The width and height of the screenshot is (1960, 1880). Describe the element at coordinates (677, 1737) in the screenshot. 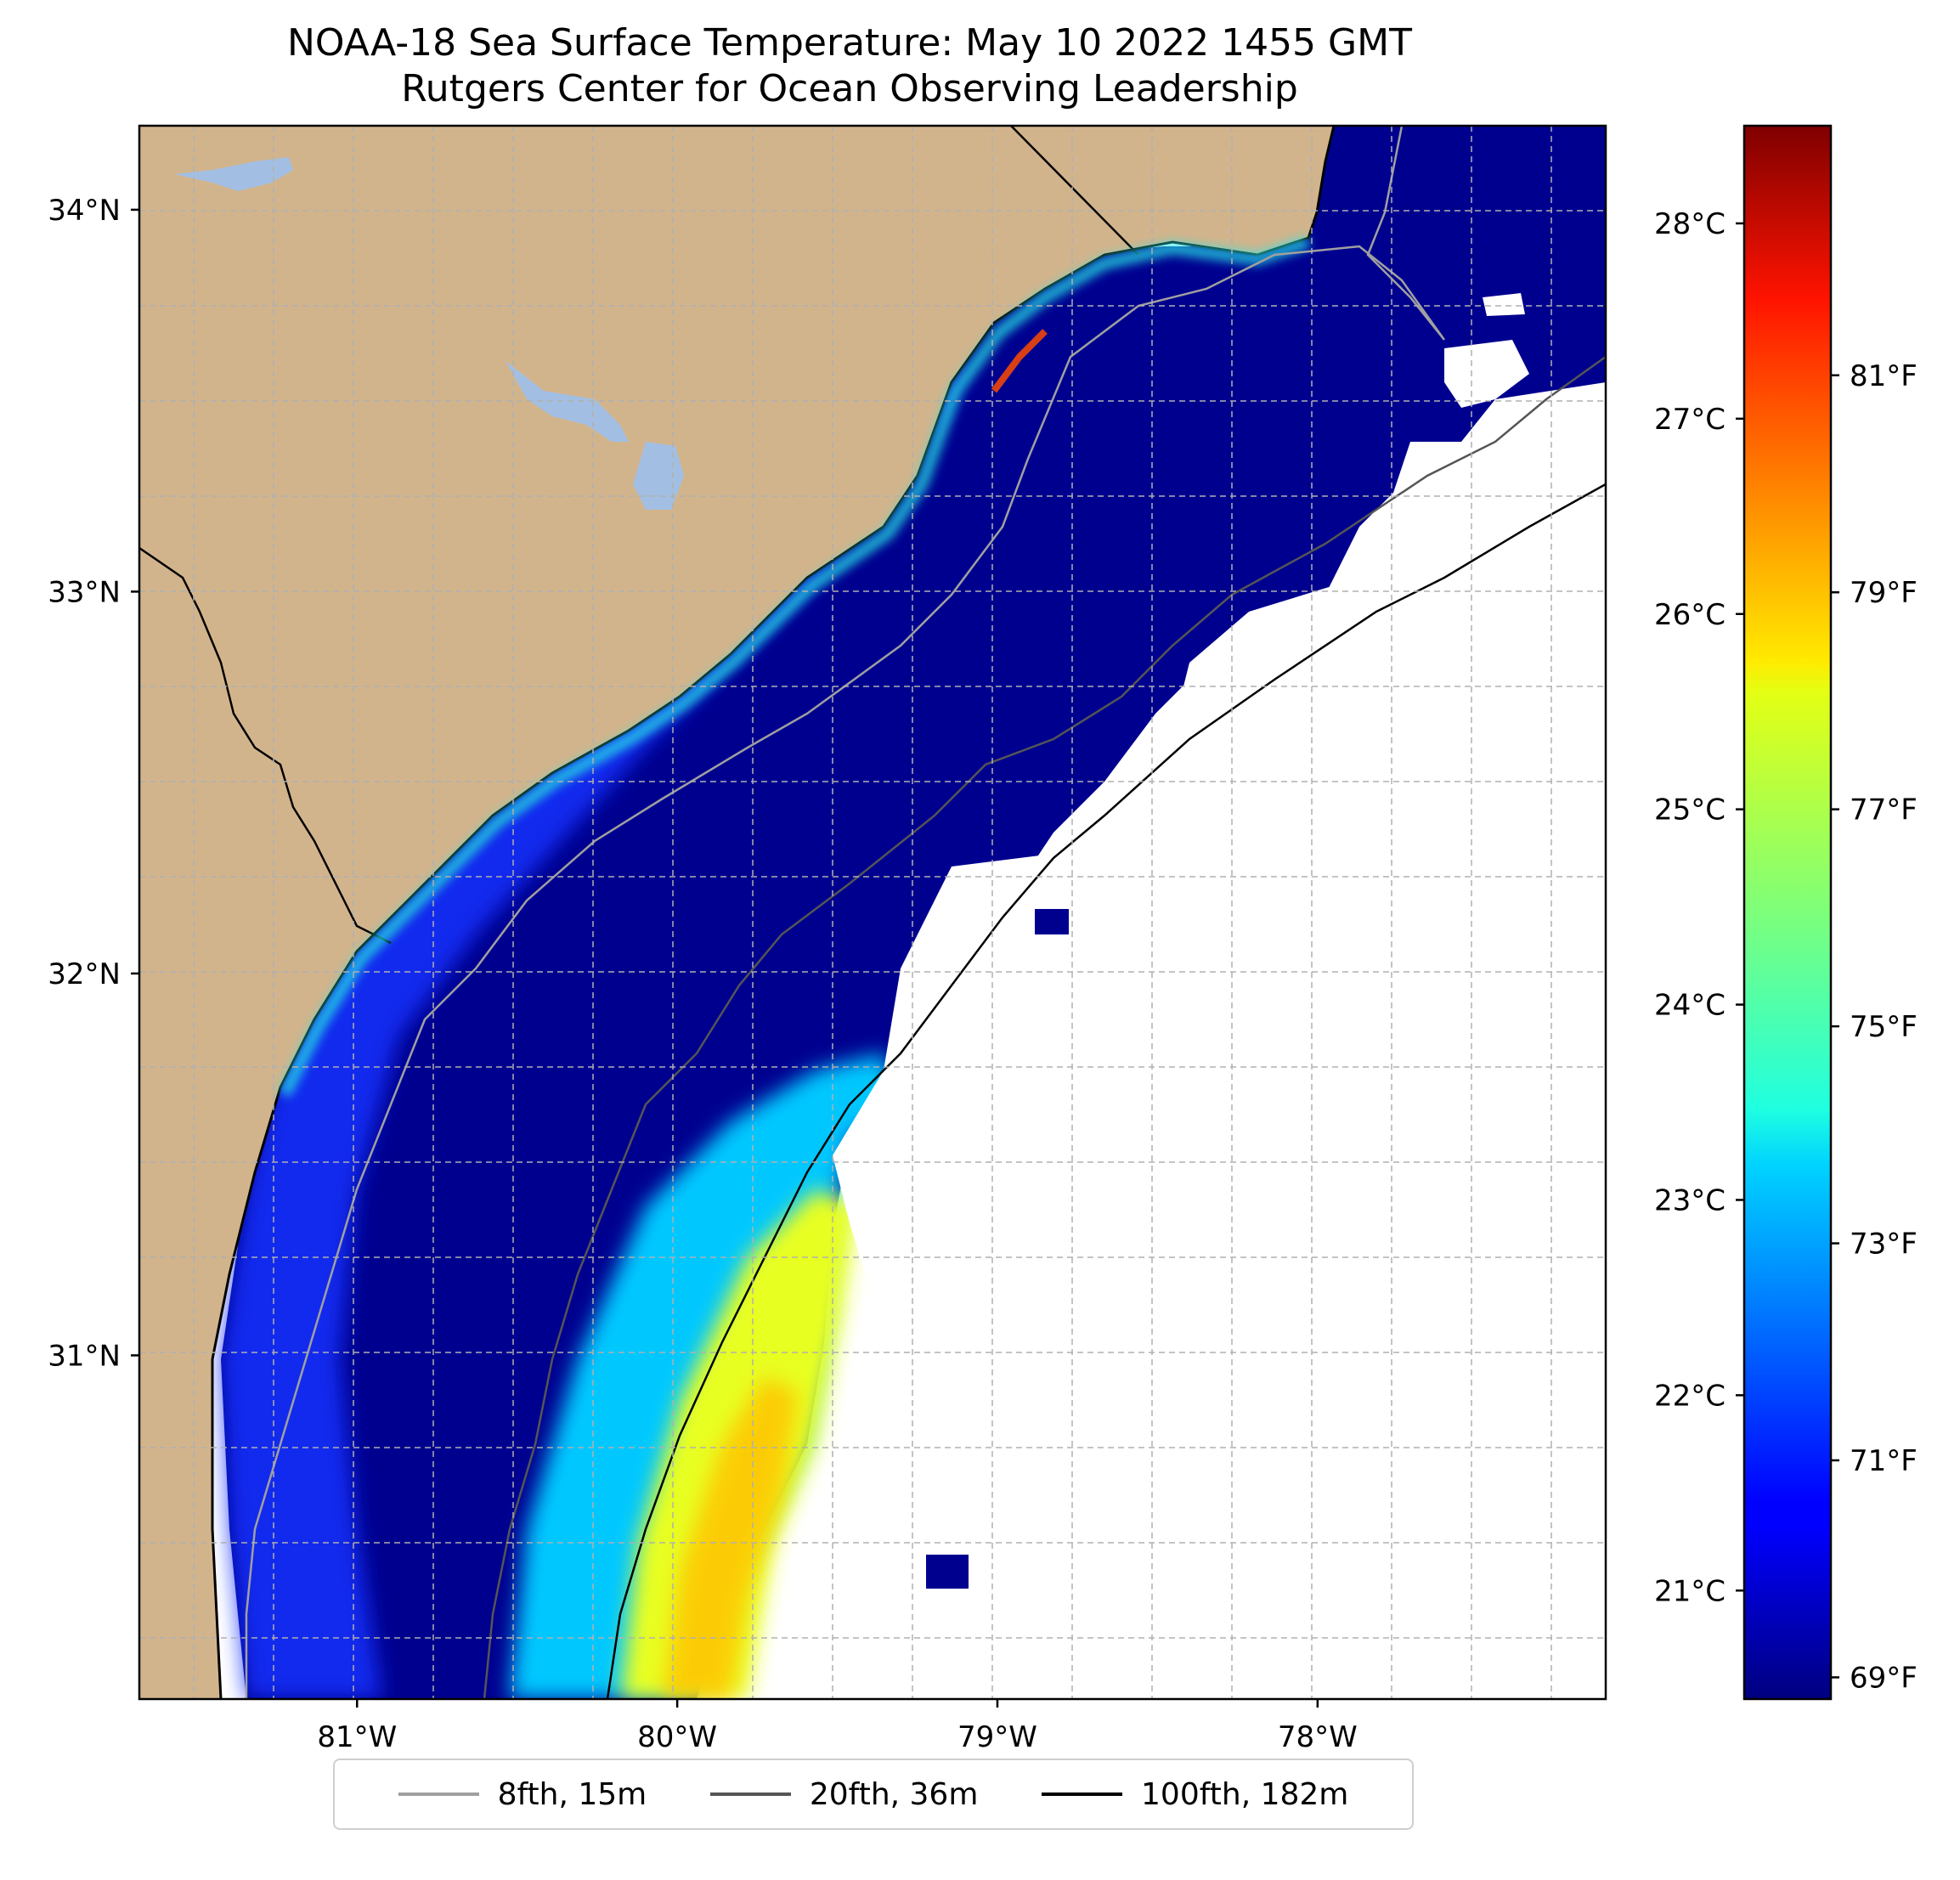

I see `lon-tick-label: 80°W` at that location.